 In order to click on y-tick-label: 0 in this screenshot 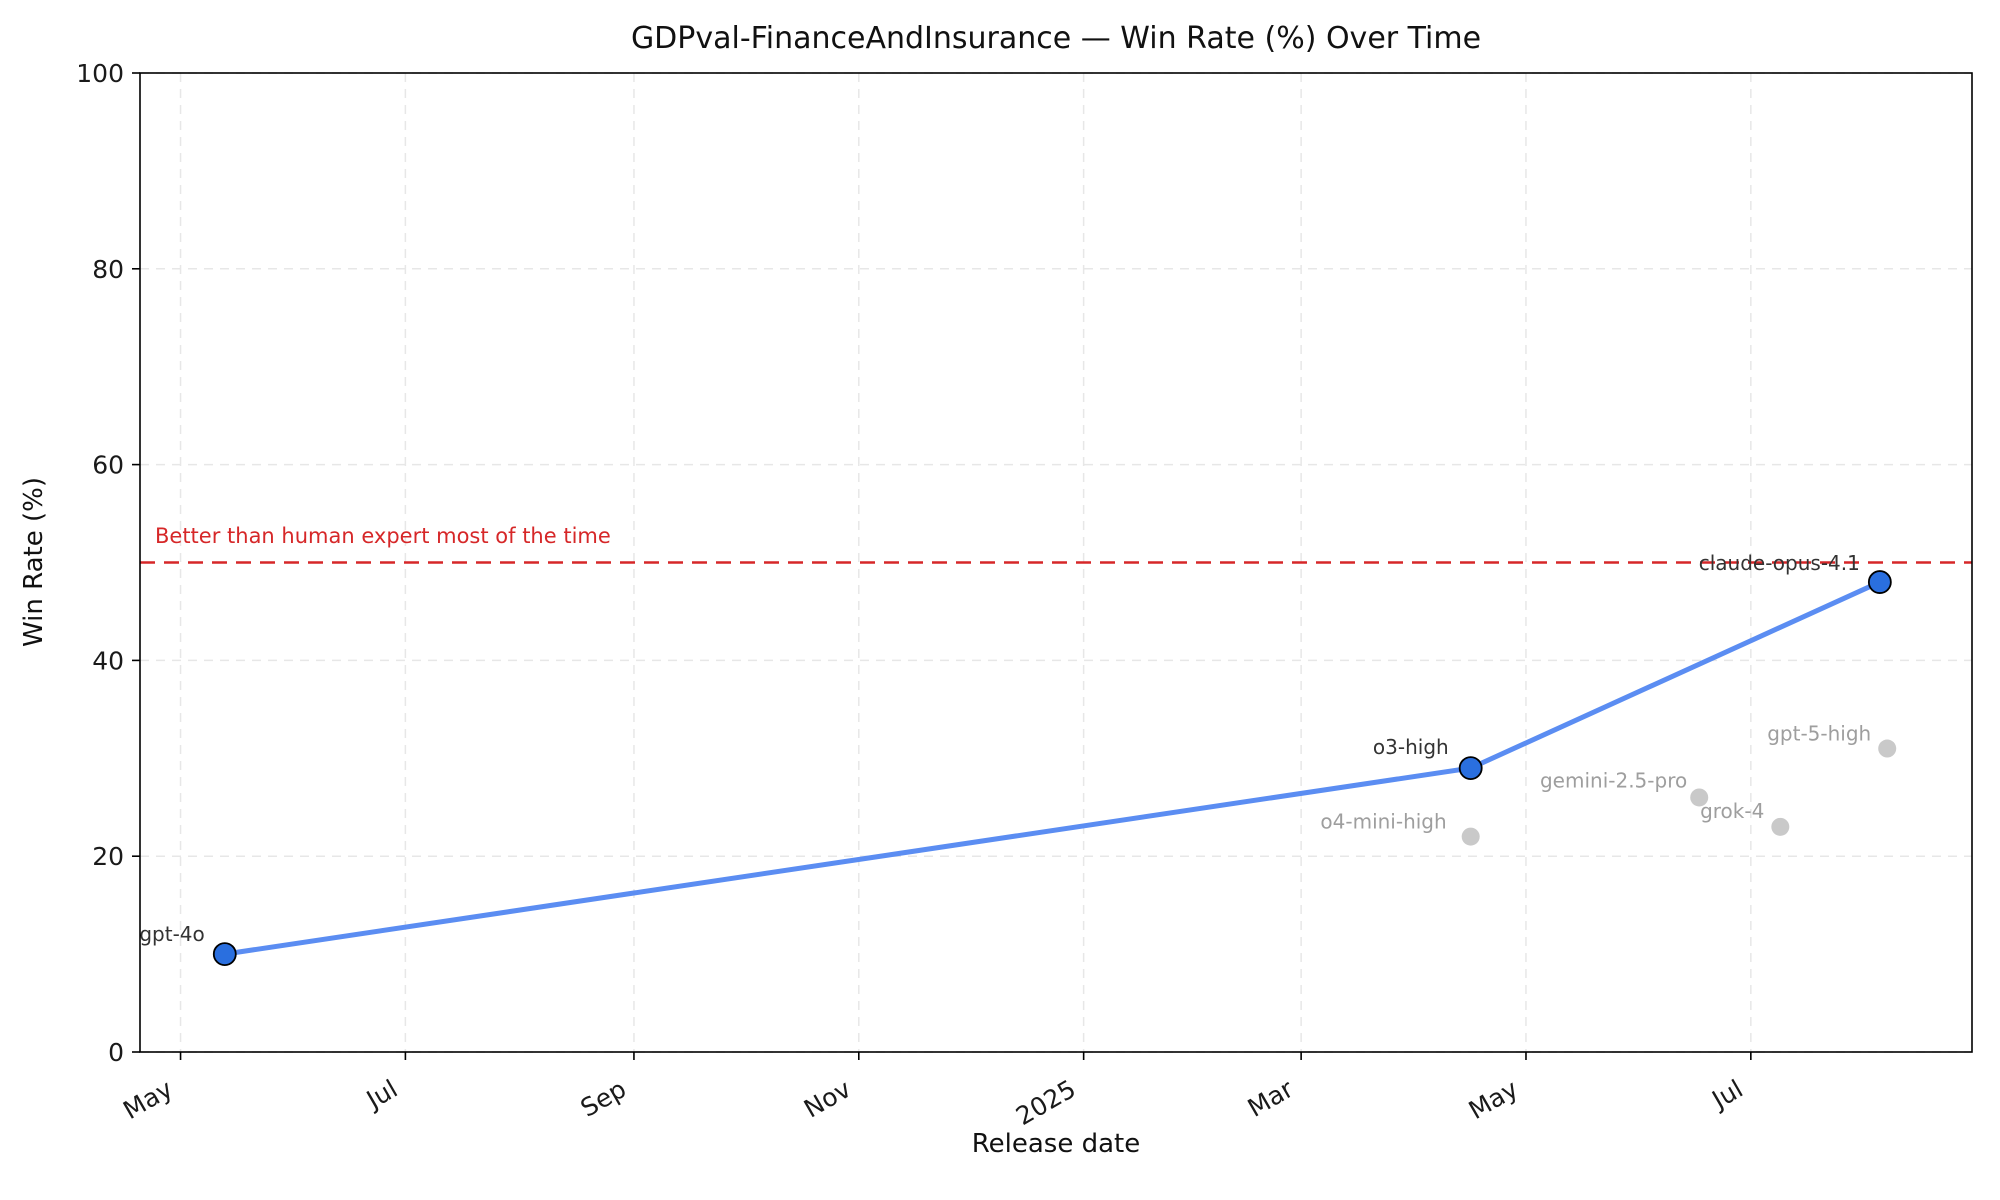, I will do `click(116, 1052)`.